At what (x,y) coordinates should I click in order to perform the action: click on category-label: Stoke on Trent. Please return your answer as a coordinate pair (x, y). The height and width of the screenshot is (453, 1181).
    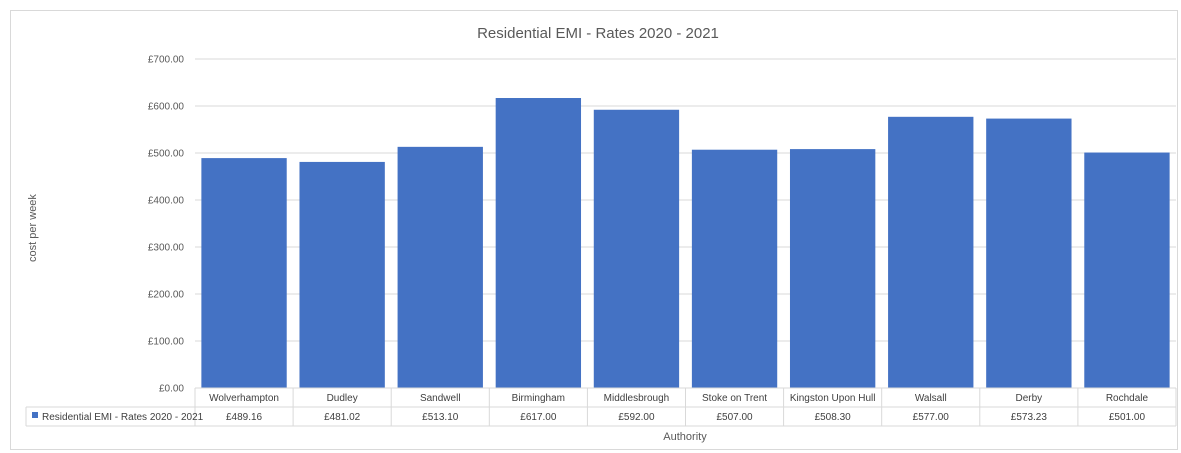
    Looking at the image, I should click on (734, 398).